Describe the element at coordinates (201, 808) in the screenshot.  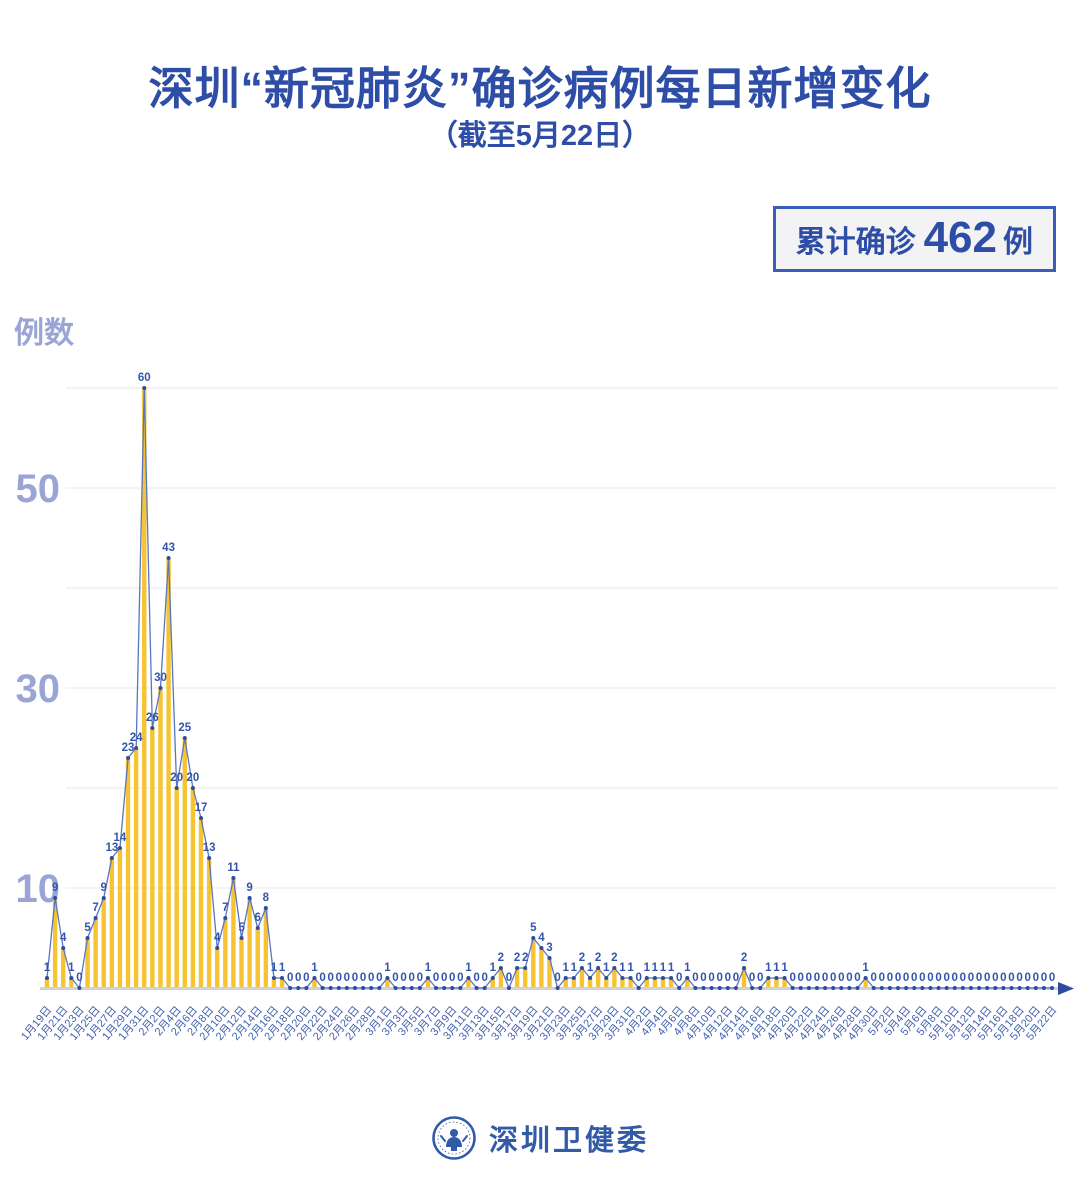
I see `svg-text: 17` at that location.